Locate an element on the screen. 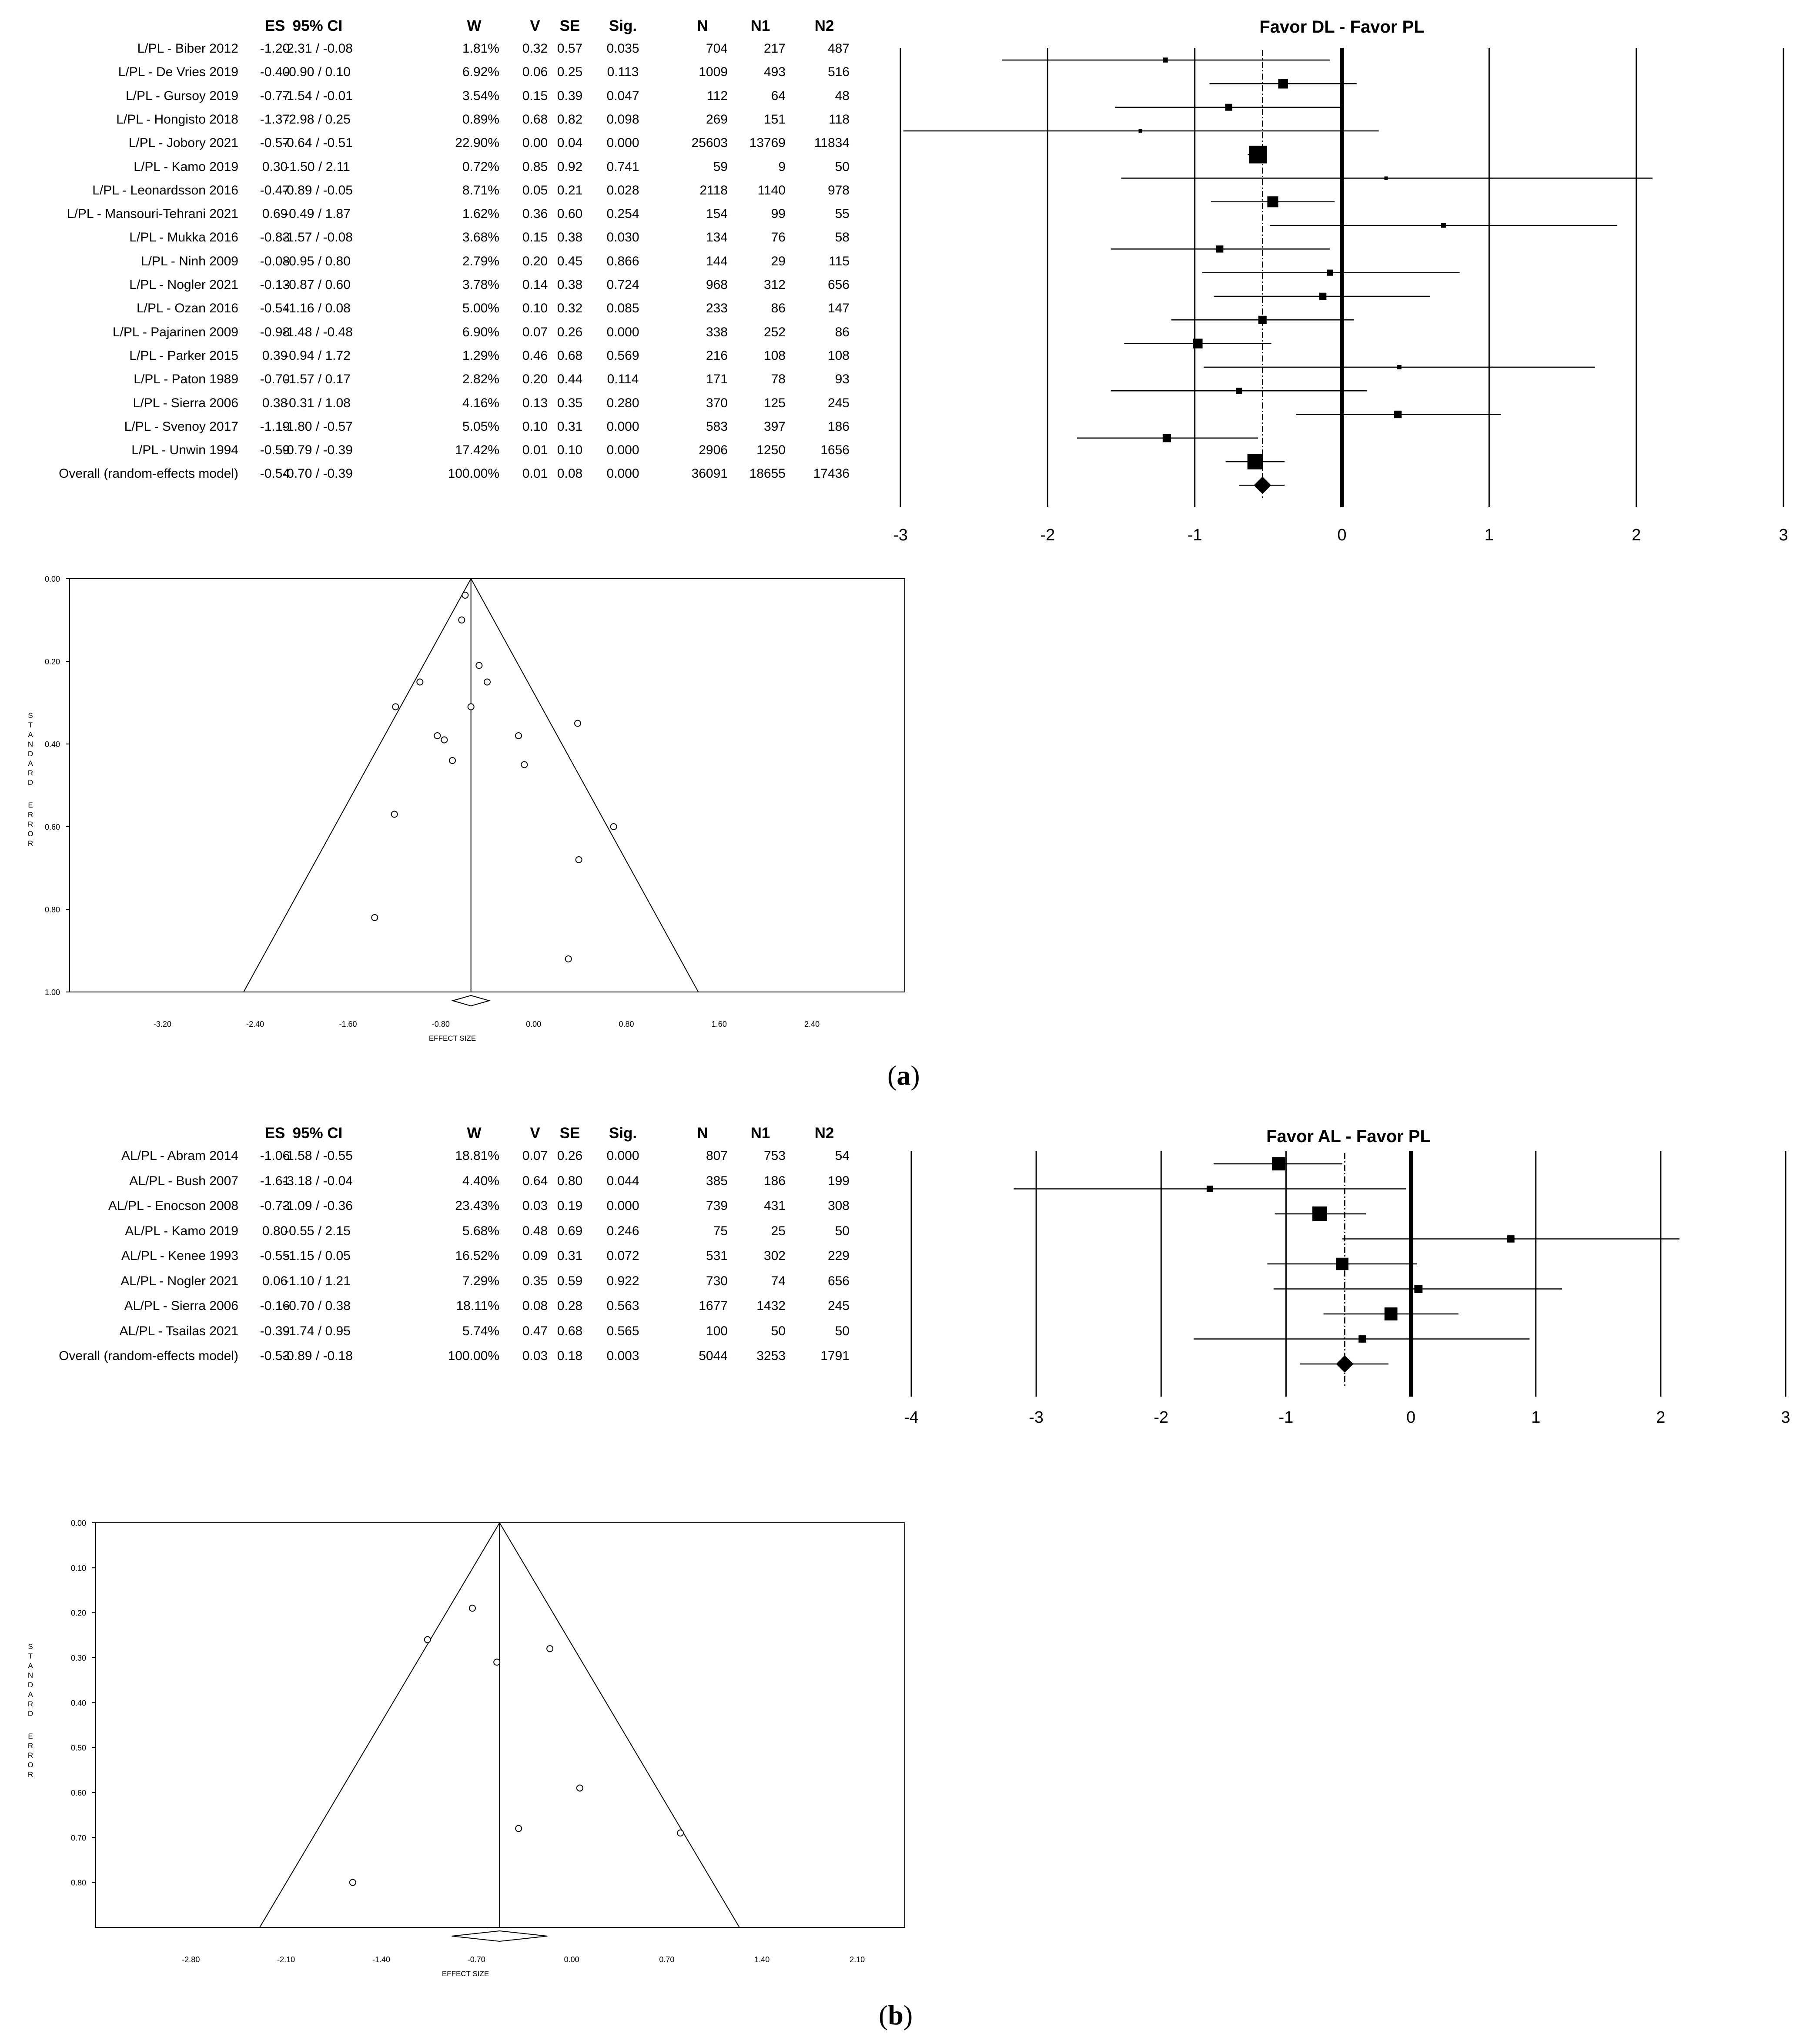 Image resolution: width=1810 pixels, height=2044 pixels. forest-title: Favor AL - Favor PL is located at coordinates (1348, 1136).